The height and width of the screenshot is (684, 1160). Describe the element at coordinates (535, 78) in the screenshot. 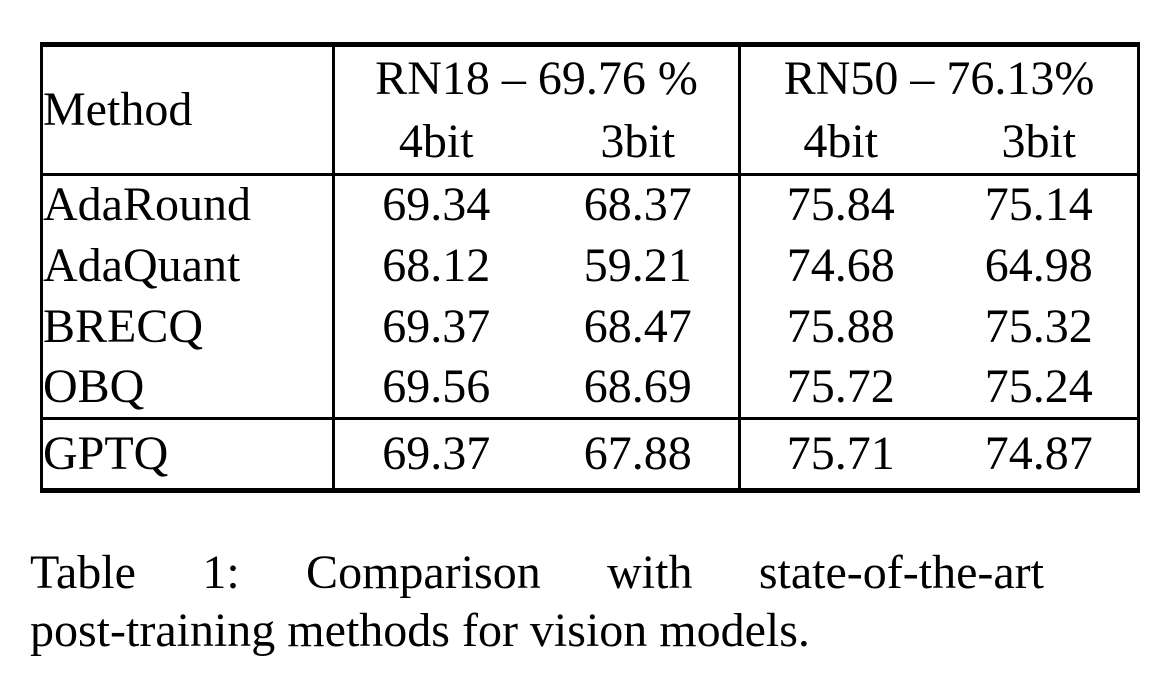

I see `column-group-rn18: RN18 – 69.76 %` at that location.